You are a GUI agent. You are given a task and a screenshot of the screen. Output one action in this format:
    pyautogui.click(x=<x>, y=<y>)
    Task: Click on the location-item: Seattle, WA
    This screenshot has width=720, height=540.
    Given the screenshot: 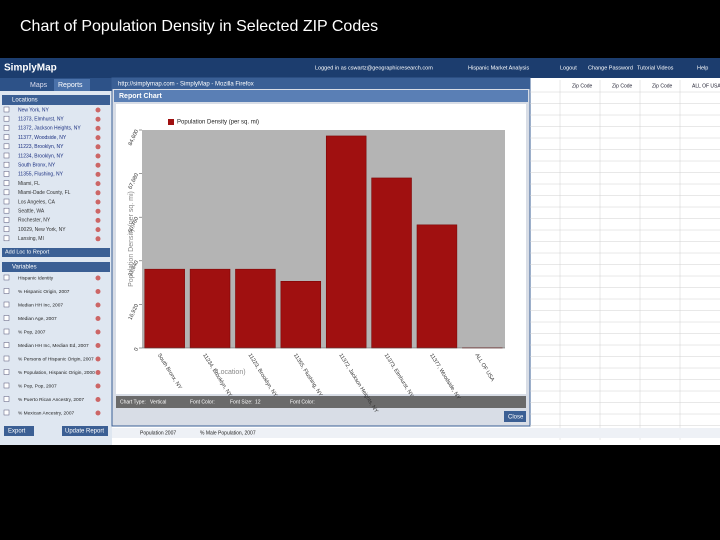 What is the action you would take?
    pyautogui.click(x=31, y=212)
    